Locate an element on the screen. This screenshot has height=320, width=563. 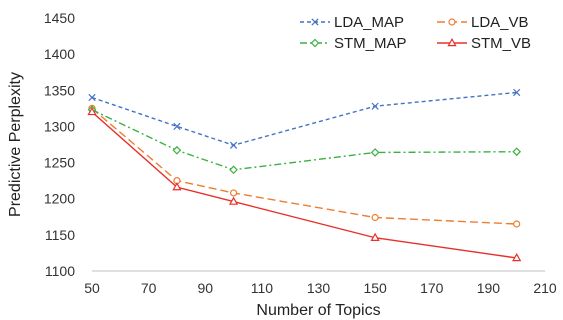
y-tick-label: 1350 is located at coordinates (59, 90).